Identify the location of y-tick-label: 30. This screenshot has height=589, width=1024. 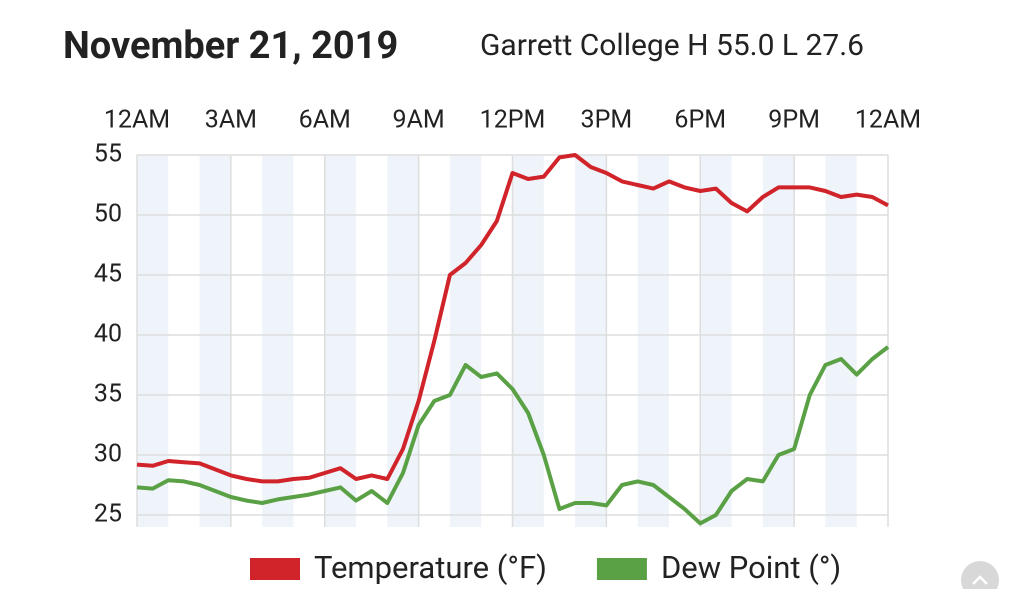
(108, 454).